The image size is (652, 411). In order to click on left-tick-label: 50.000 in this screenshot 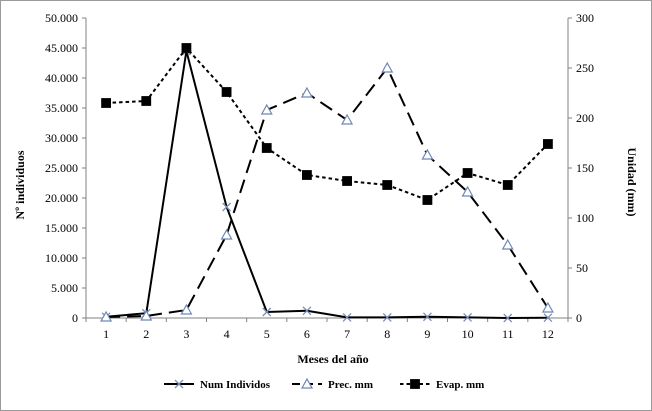, I will do `click(61, 18)`.